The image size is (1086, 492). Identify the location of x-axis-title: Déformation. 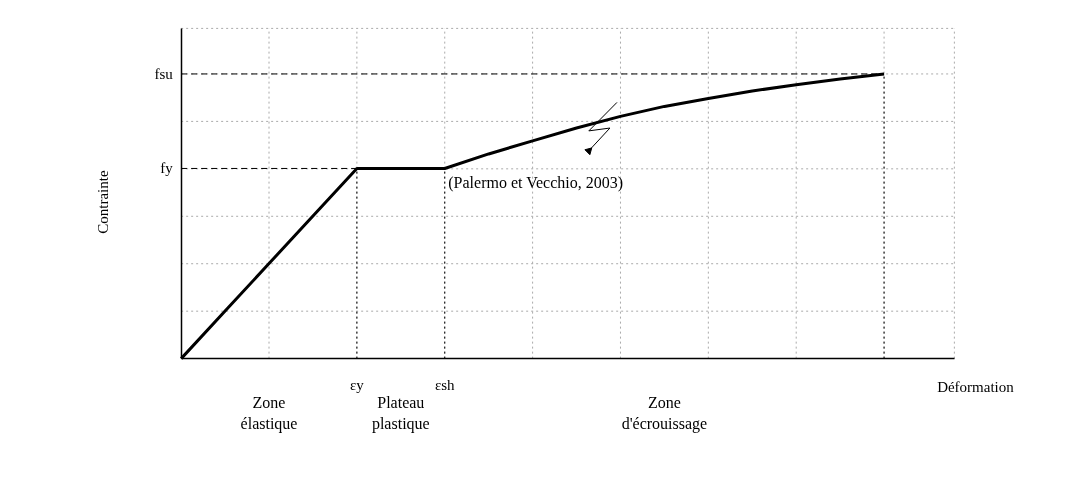
(976, 387).